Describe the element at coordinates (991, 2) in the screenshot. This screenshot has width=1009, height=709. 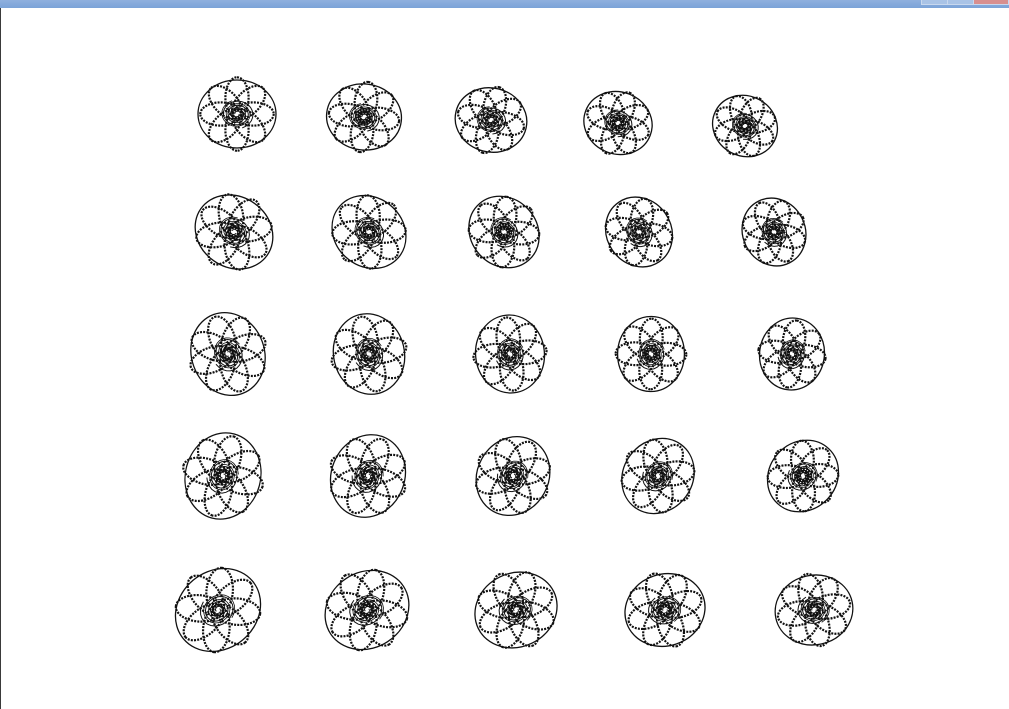
I see `close-button` at that location.